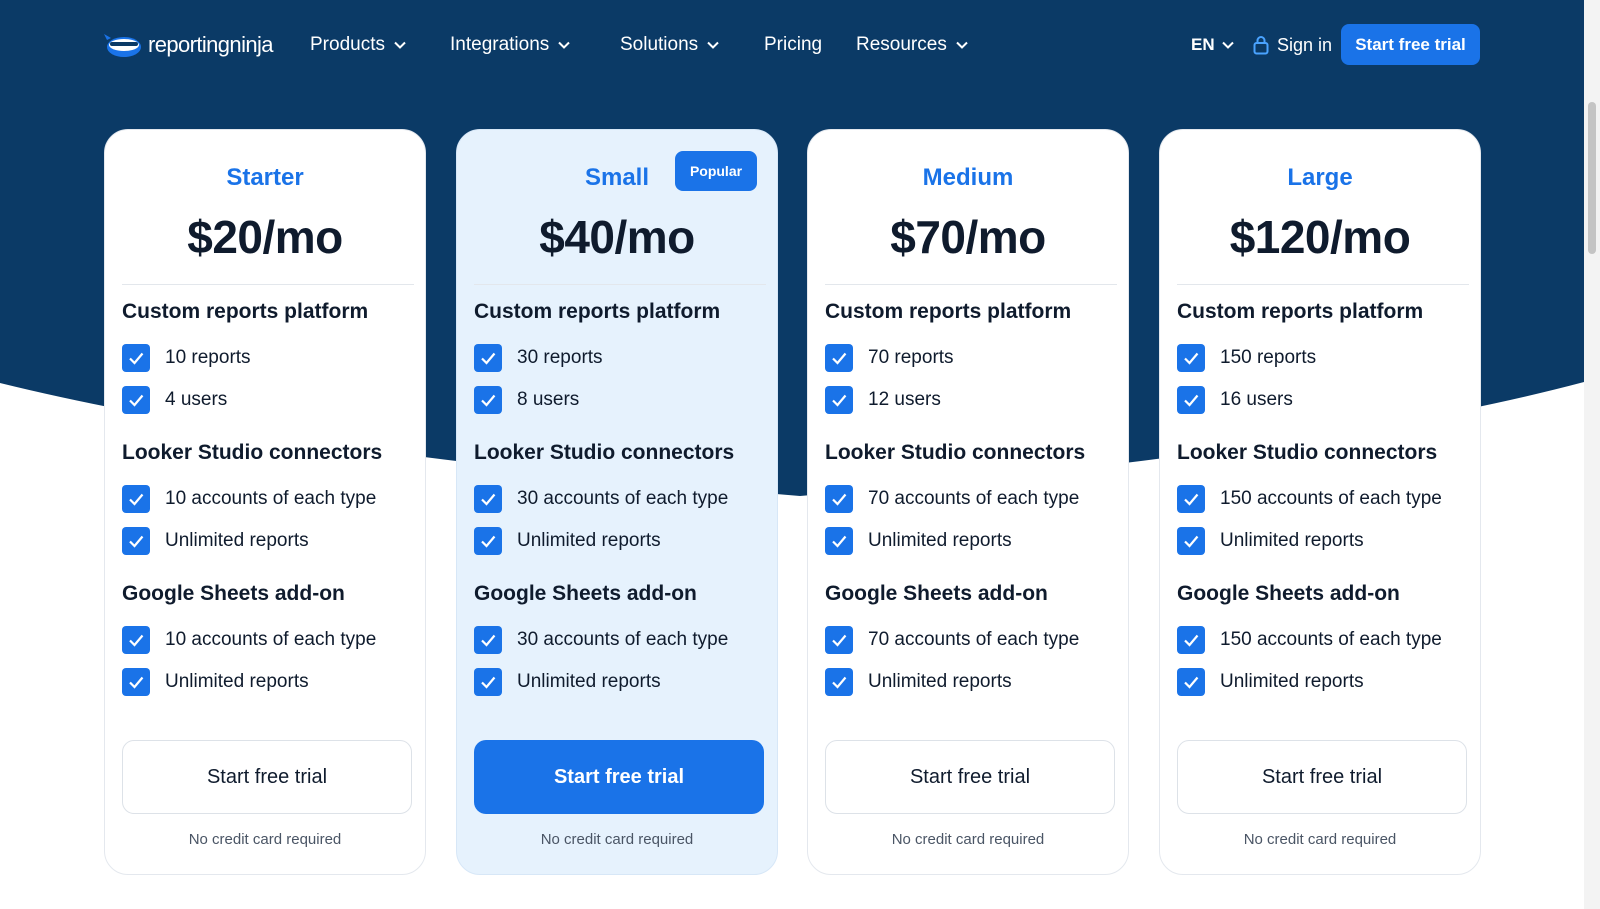  Describe the element at coordinates (265, 177) in the screenshot. I see `plan-name: Starter` at that location.